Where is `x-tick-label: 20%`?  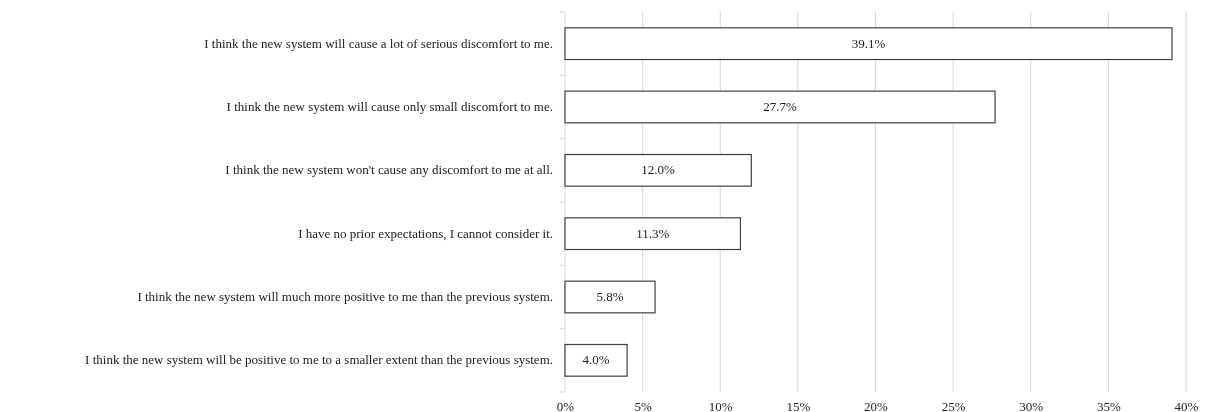 x-tick-label: 20% is located at coordinates (876, 405).